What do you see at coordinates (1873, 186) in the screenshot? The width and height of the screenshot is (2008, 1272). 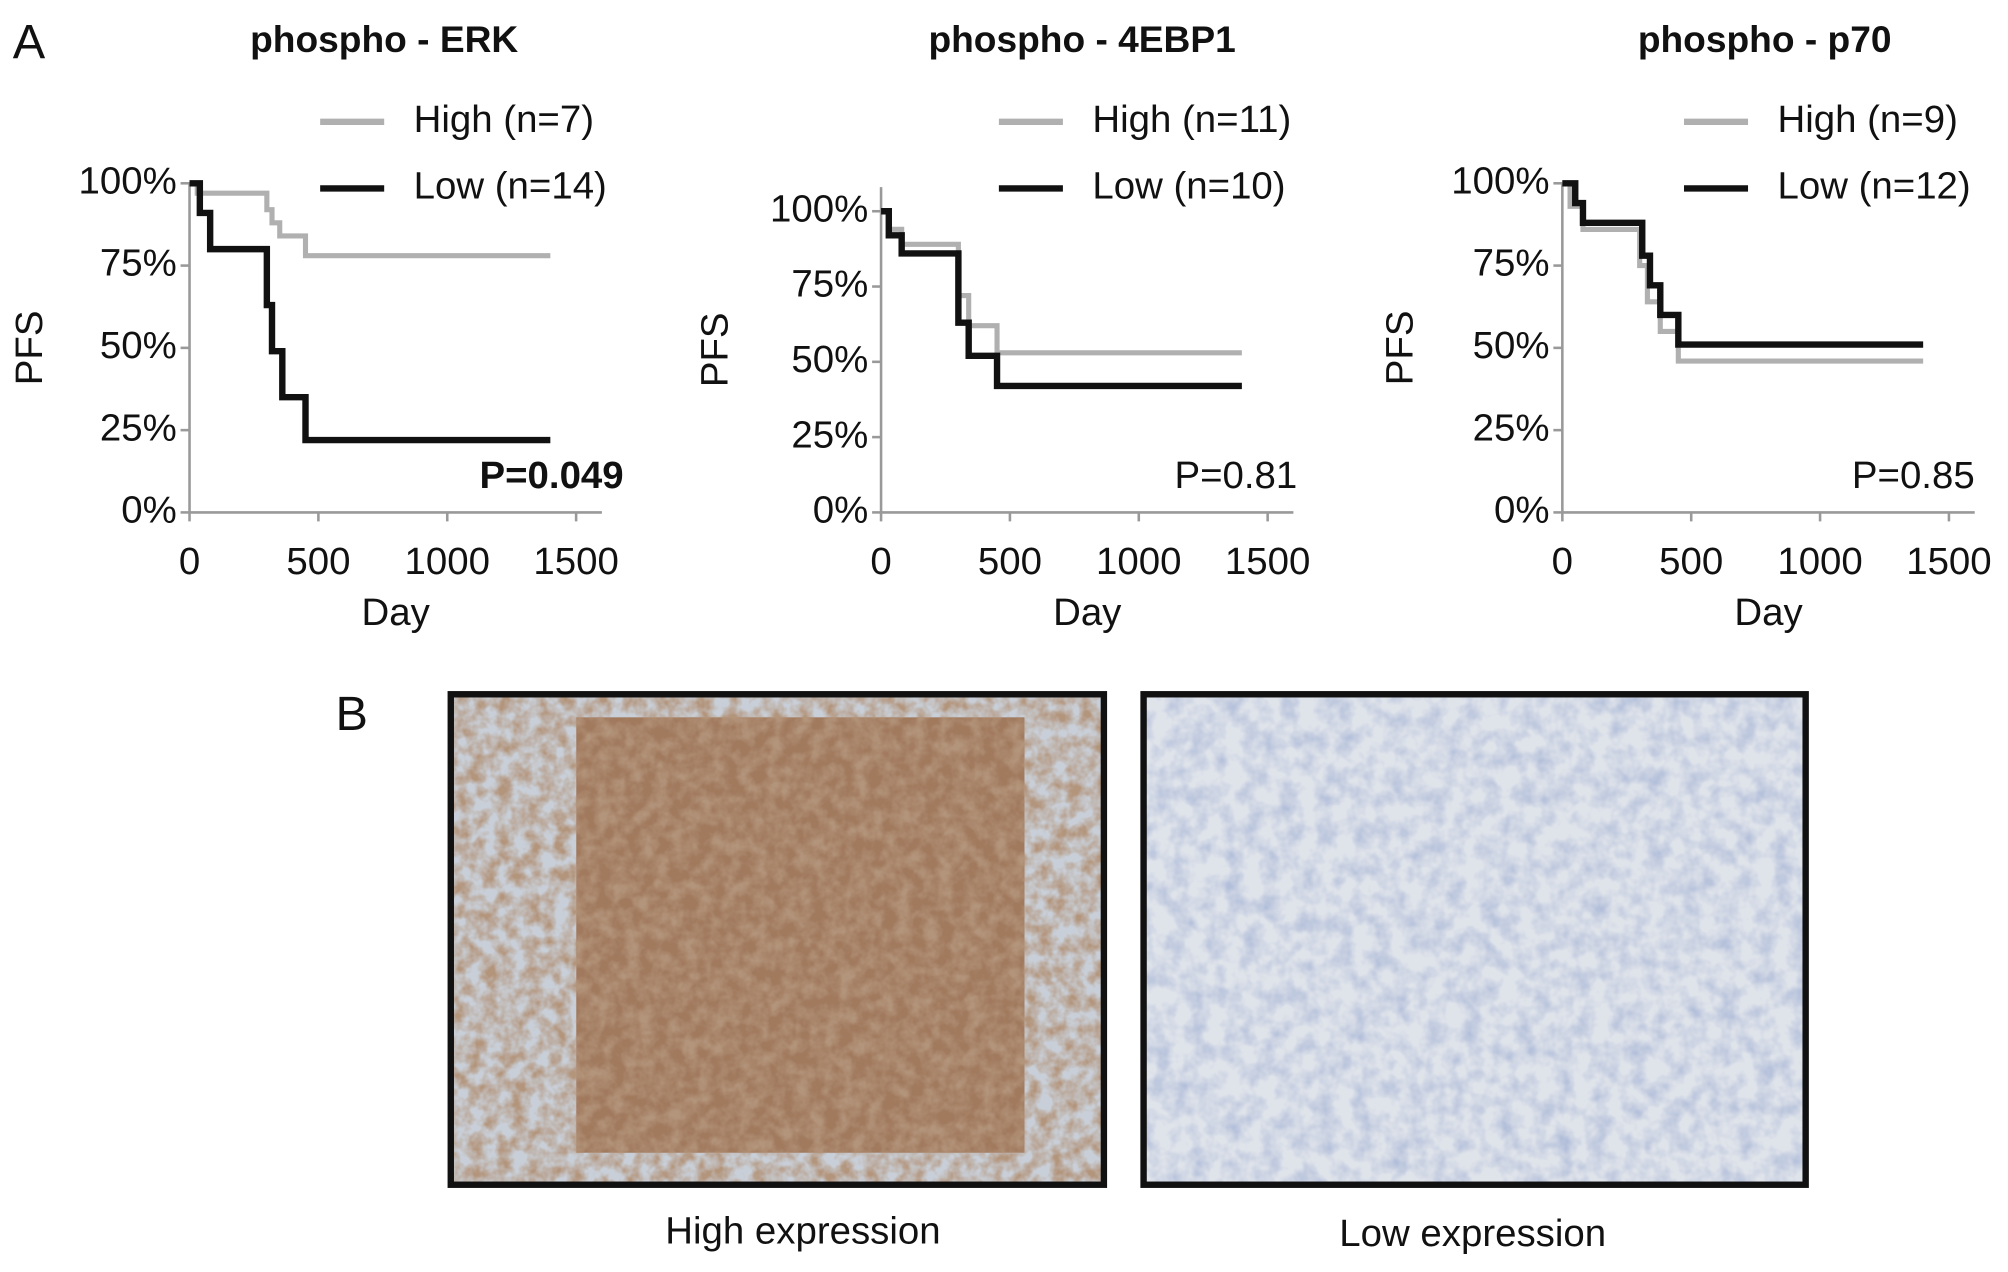 I see `legend-label: Low (n=12)` at bounding box center [1873, 186].